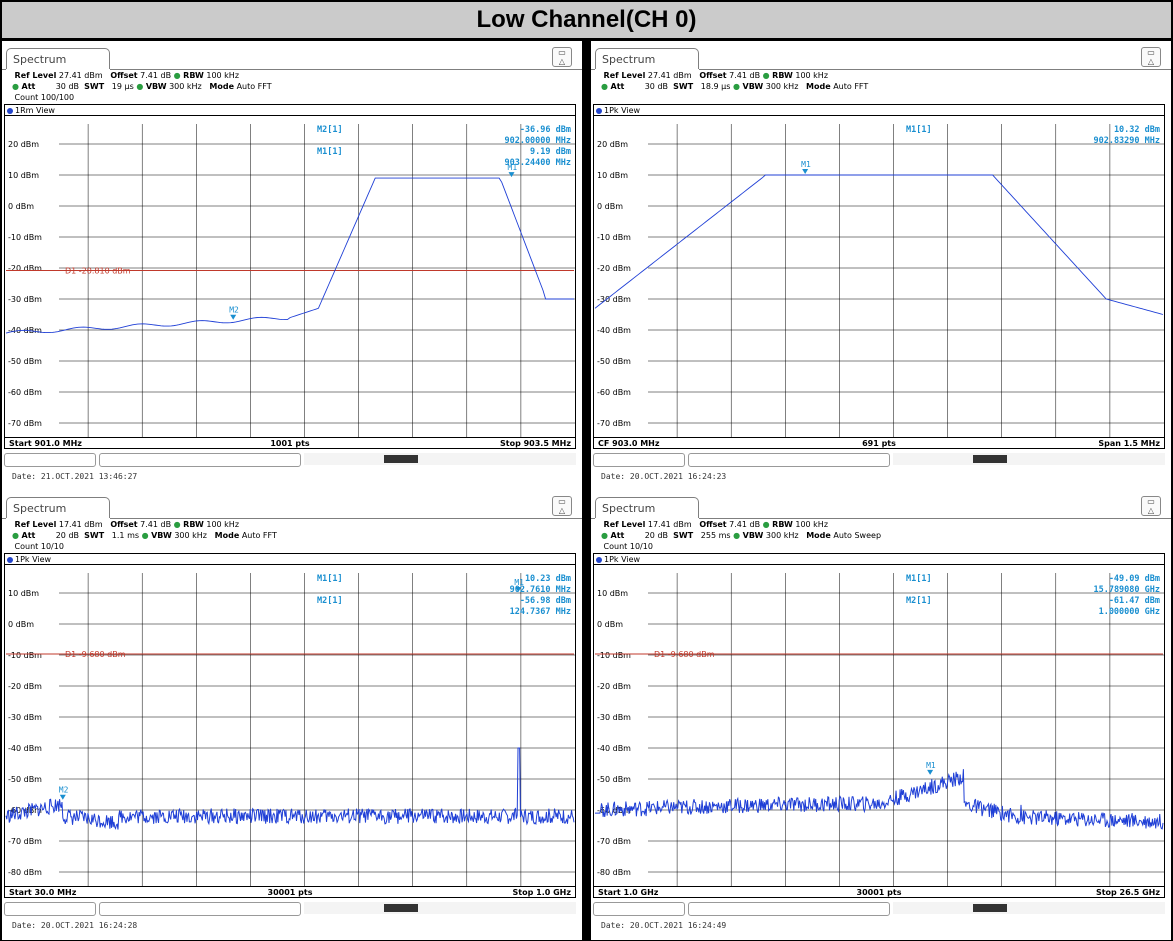  I want to click on footer-left: CF 903.0 MHz, so click(629, 443).